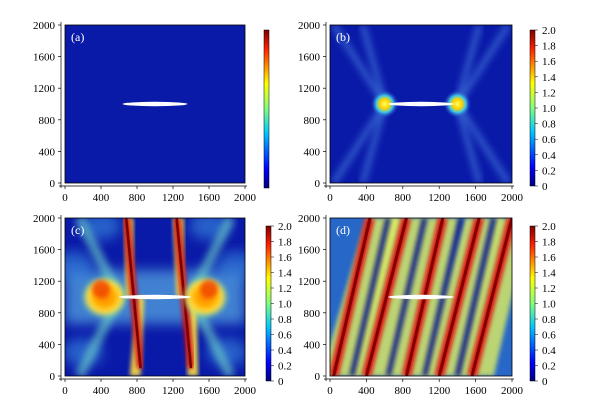 The height and width of the screenshot is (409, 595). I want to click on panel-label: (d), so click(343, 230).